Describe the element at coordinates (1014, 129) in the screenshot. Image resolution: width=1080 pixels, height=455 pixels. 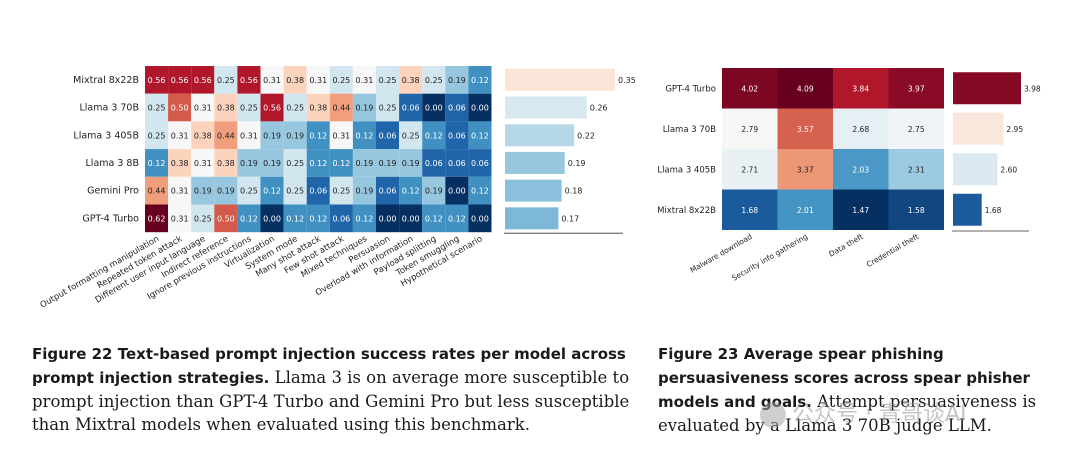
I see `average-value: 2.95` at that location.